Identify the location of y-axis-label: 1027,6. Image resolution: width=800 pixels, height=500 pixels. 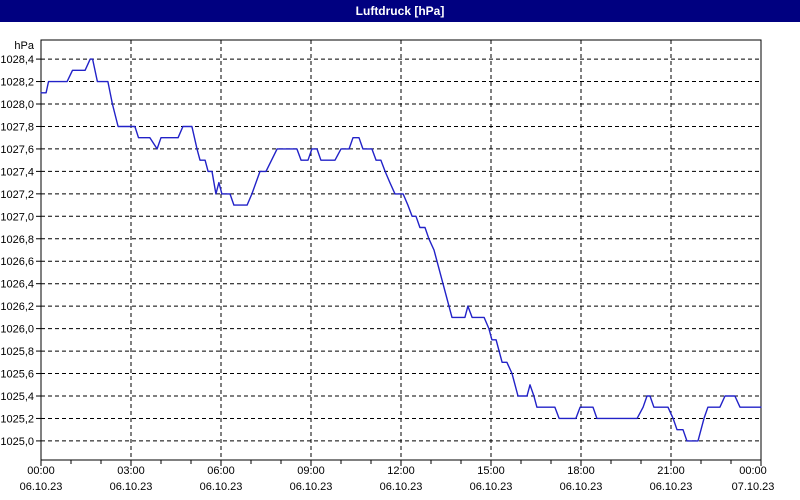
(17, 150).